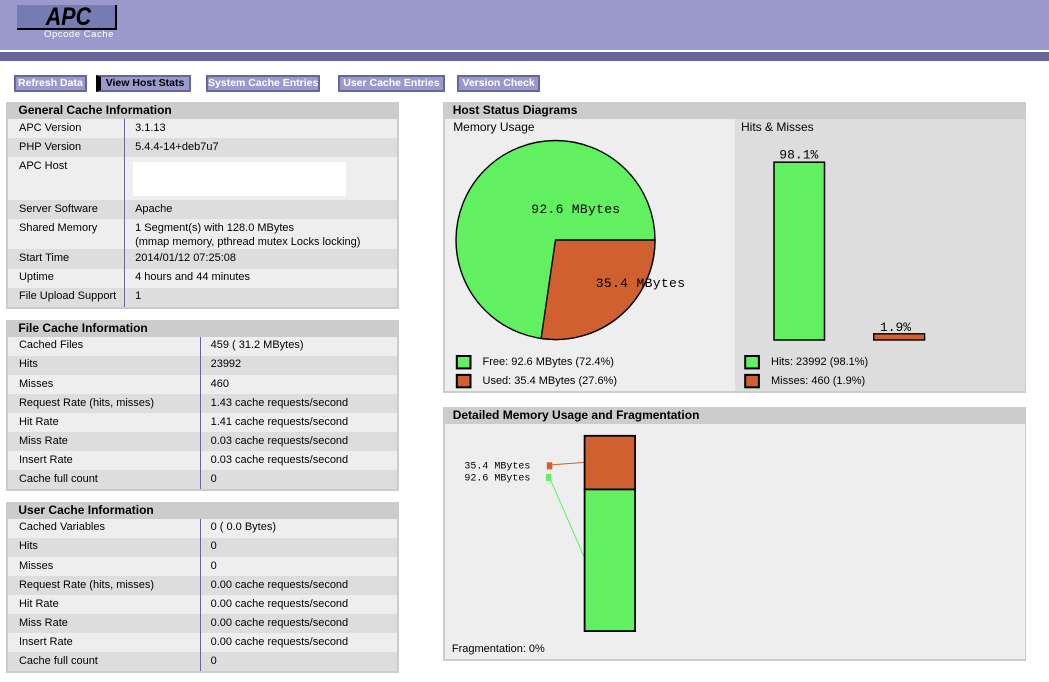 The width and height of the screenshot is (1049, 682). I want to click on svg-text: 98.1%, so click(798, 155).